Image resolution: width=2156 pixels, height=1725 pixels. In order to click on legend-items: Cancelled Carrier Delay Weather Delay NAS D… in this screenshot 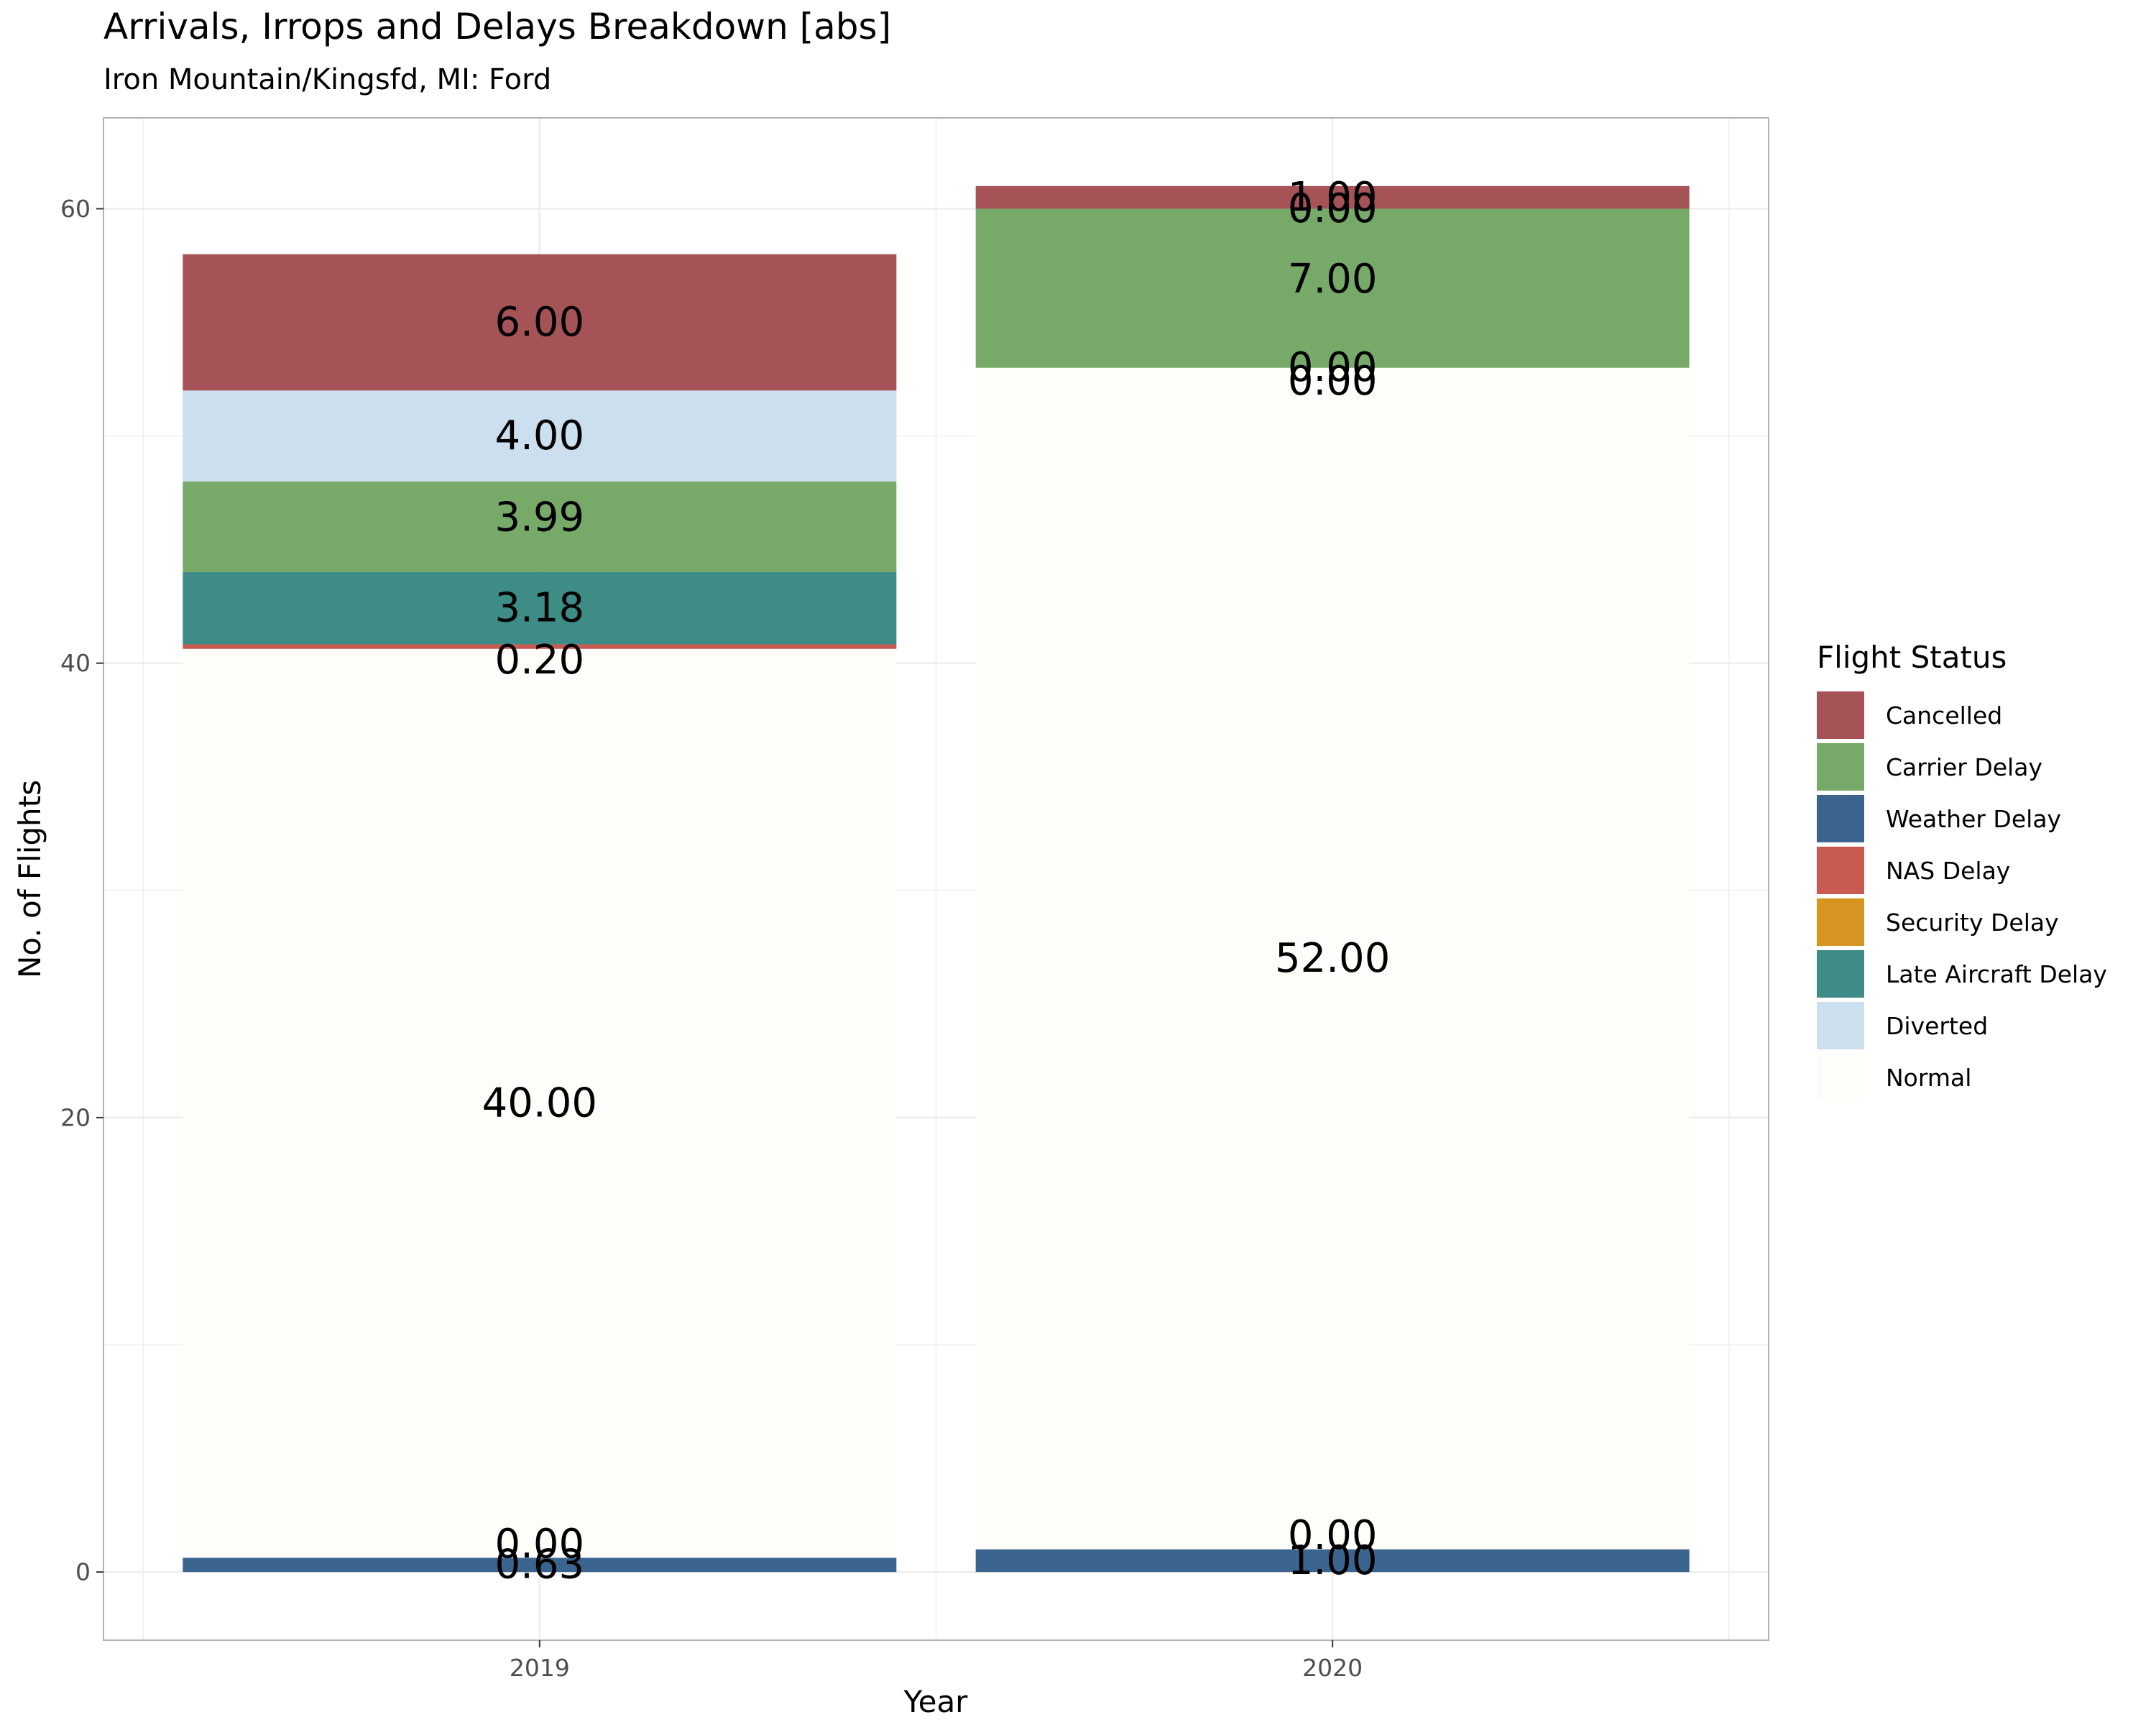, I will do `click(1962, 896)`.